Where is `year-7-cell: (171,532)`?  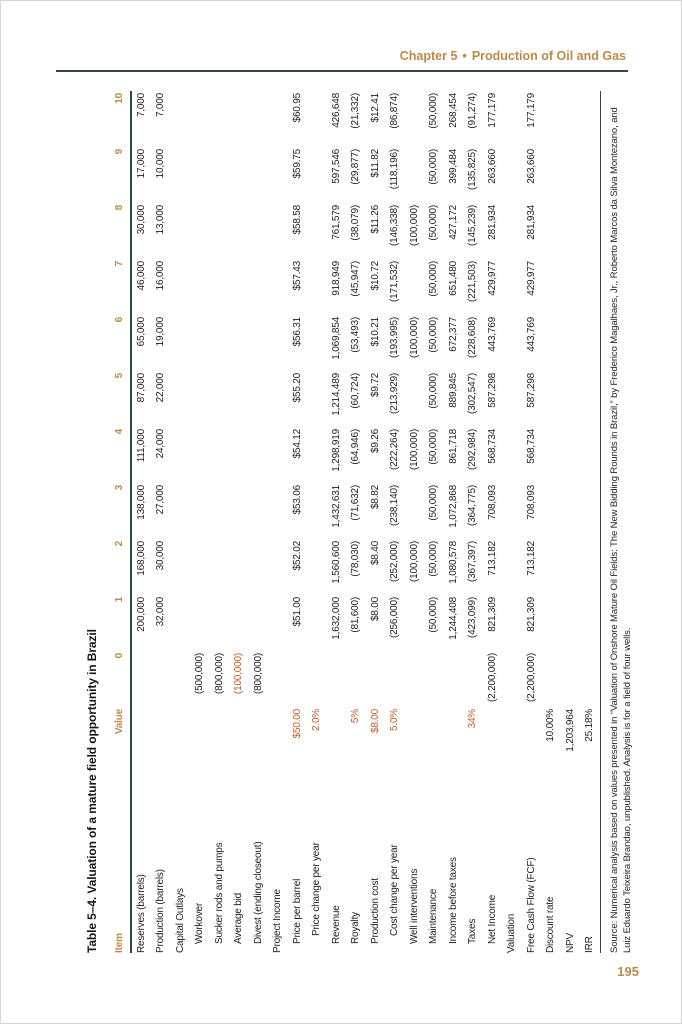 year-7-cell: (171,532) is located at coordinates (394, 282).